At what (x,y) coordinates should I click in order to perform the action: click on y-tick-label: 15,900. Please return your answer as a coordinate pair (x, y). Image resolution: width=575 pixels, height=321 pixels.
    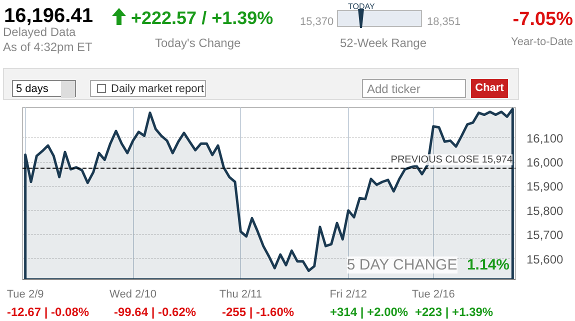
    Looking at the image, I should click on (545, 187).